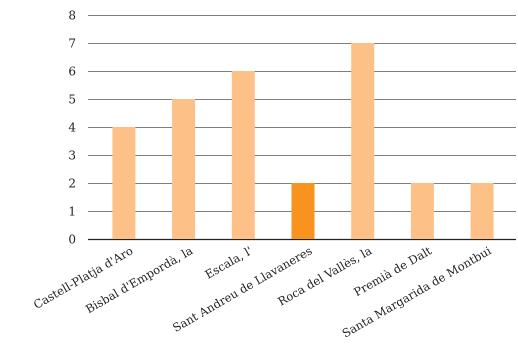 This screenshot has height=354, width=518. I want to click on x-category-label: Escala, l', so click(229, 262).